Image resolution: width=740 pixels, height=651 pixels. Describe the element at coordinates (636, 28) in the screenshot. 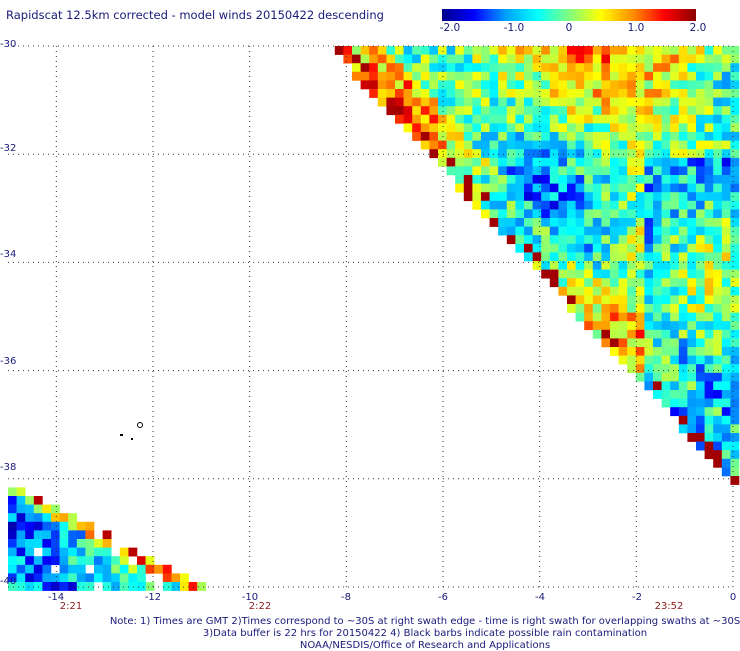

I see `colorbar-label: 1.0` at that location.